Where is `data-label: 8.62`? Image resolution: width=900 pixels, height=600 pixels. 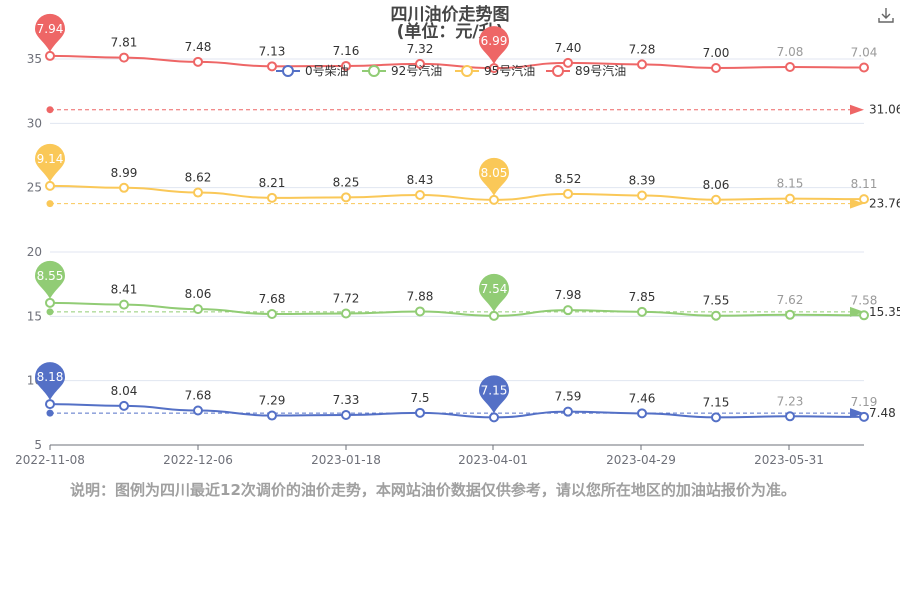
data-label: 8.62 is located at coordinates (198, 178).